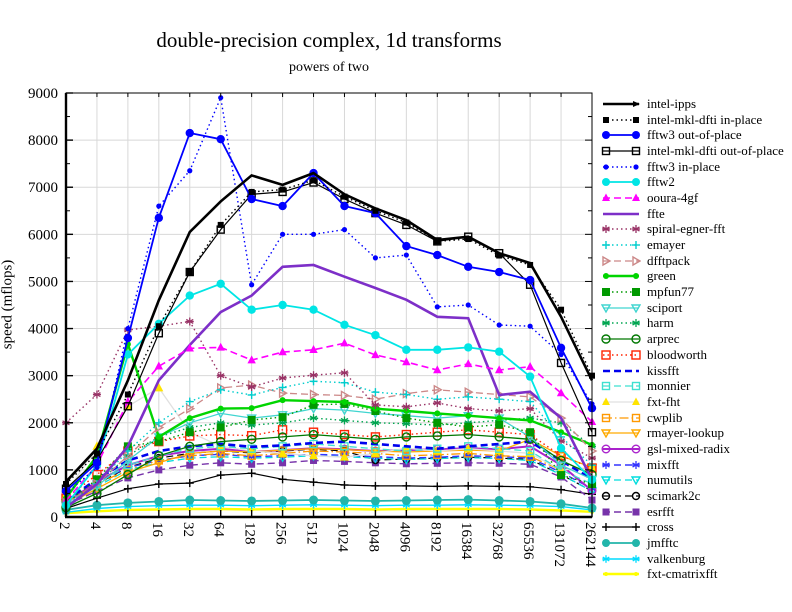 This screenshot has width=792, height=612. I want to click on legend-item-arprec: arprec, so click(692, 339).